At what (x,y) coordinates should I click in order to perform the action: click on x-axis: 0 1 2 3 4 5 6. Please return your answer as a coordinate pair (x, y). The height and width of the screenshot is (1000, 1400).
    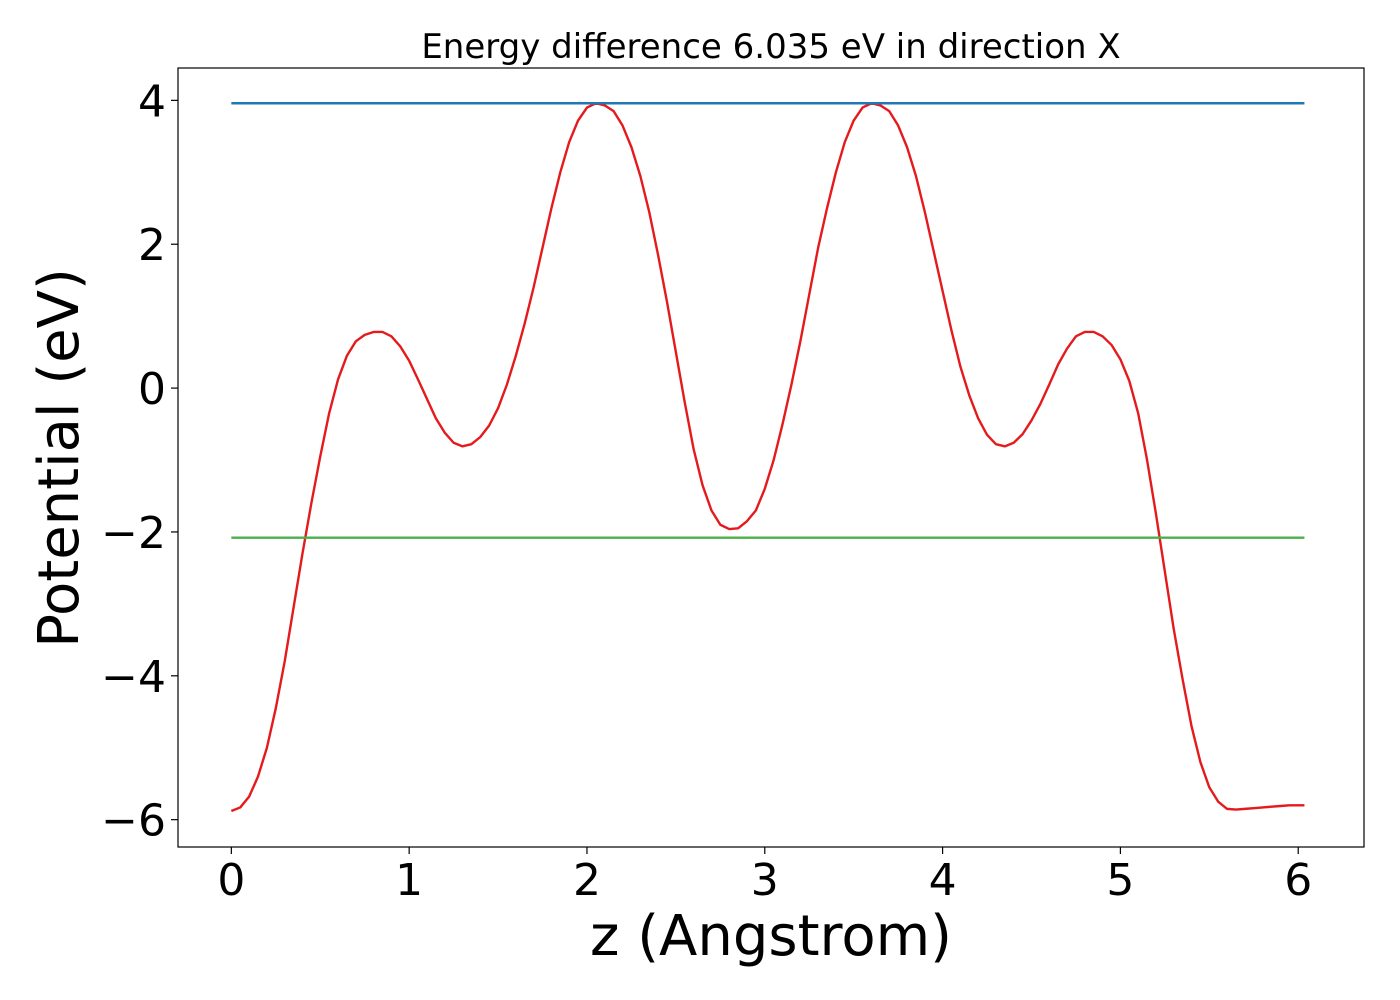
    Looking at the image, I should click on (764, 876).